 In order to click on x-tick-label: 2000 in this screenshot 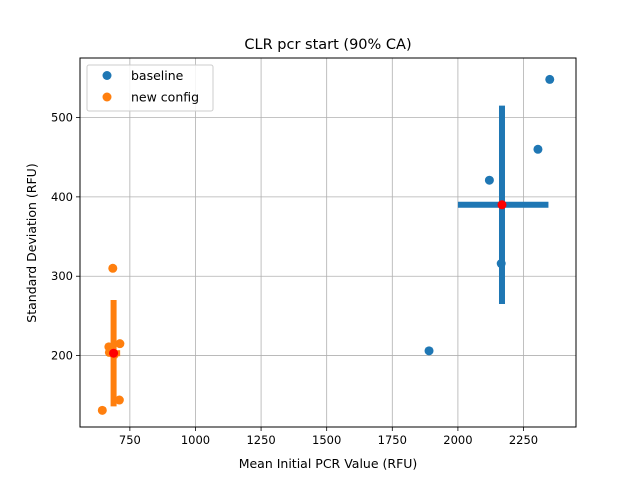, I will do `click(457, 440)`.